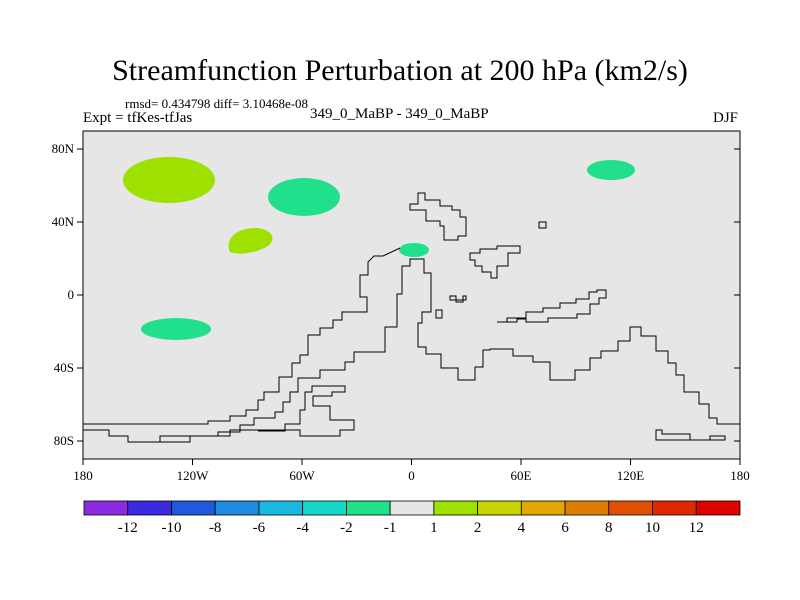  What do you see at coordinates (609, 528) in the screenshot?
I see `colorbar-label: 8` at bounding box center [609, 528].